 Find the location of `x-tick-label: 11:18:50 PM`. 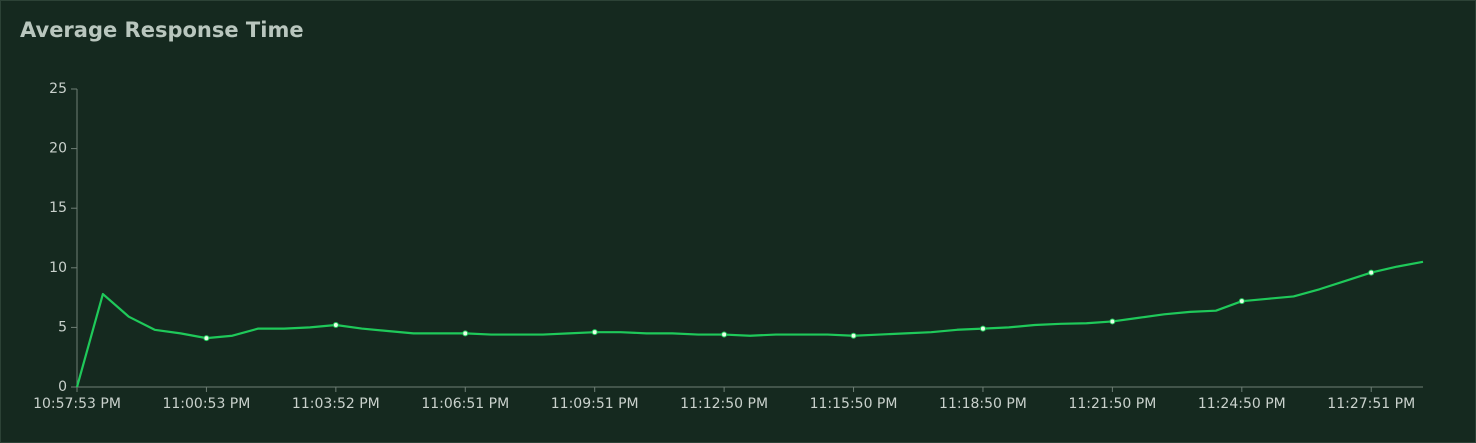

x-tick-label: 11:18:50 PM is located at coordinates (983, 404).